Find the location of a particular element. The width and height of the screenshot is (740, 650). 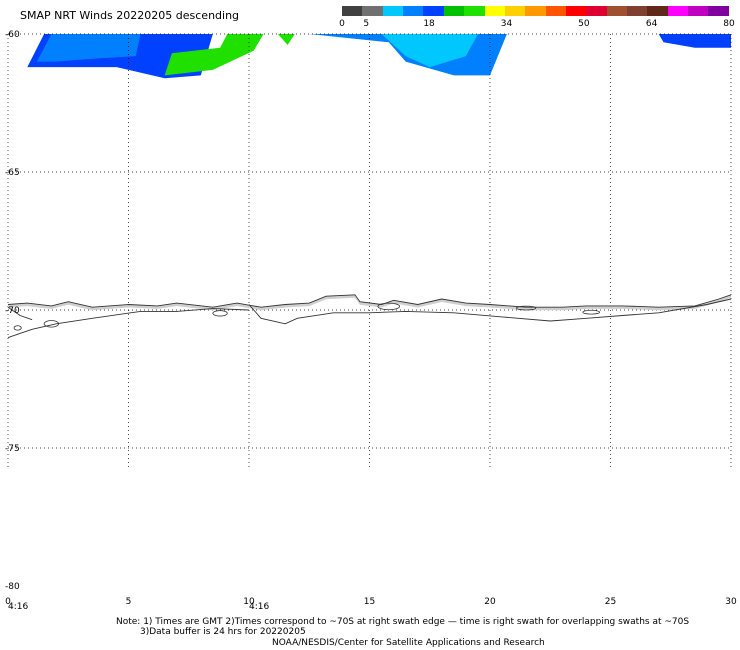

legend-labels: 0 5 18 34 50 64 80 is located at coordinates (370, 26).